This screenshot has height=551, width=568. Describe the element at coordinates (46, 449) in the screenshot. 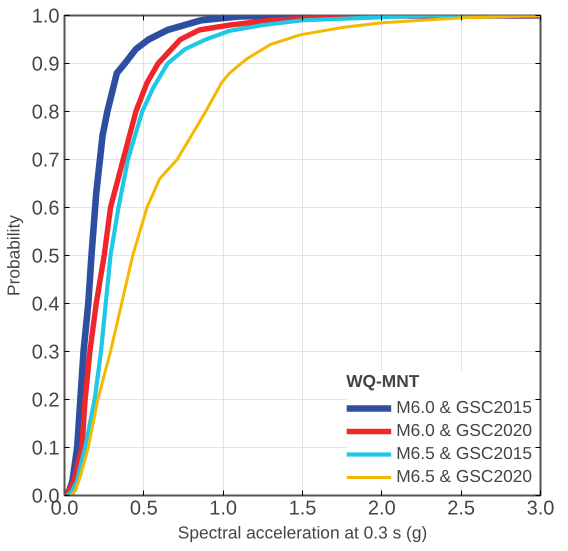

I see `y-tick-label: 0.1` at that location.